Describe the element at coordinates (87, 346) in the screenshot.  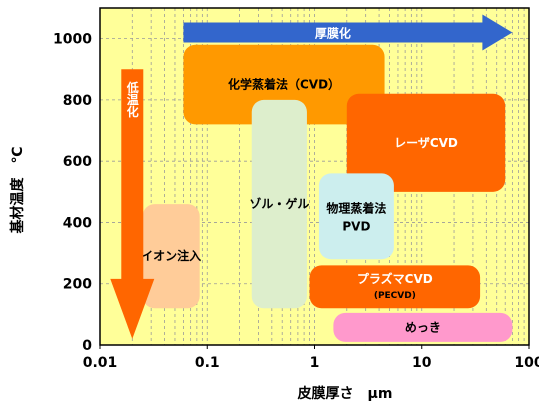
I see `y-tick-label: 0` at that location.